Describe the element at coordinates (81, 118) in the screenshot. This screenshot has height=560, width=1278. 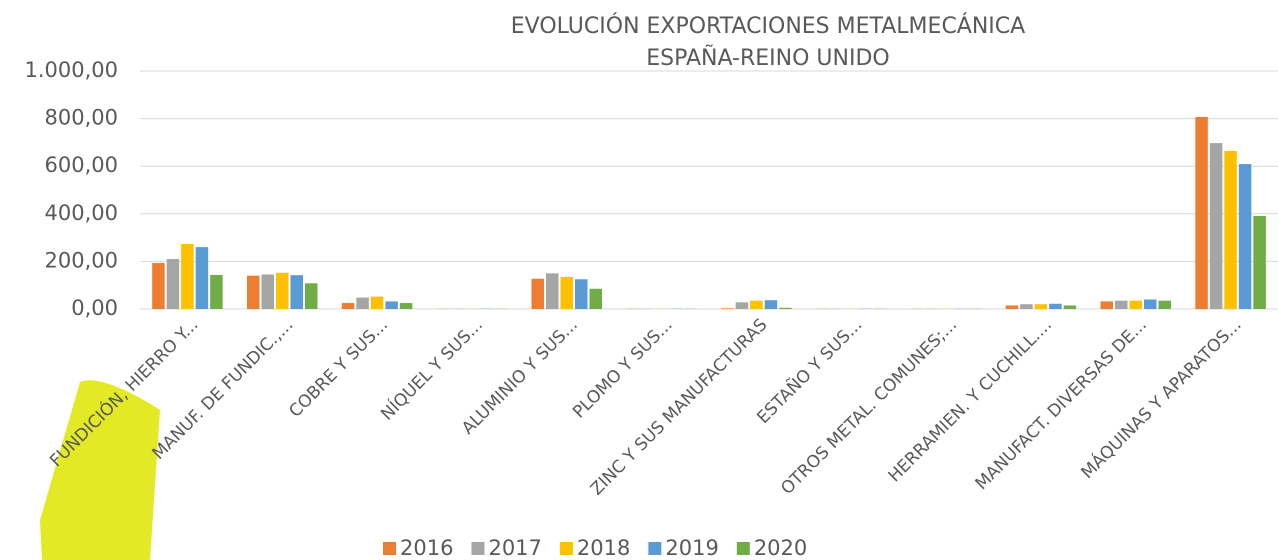
I see `y-tick-label: 800,00` at that location.